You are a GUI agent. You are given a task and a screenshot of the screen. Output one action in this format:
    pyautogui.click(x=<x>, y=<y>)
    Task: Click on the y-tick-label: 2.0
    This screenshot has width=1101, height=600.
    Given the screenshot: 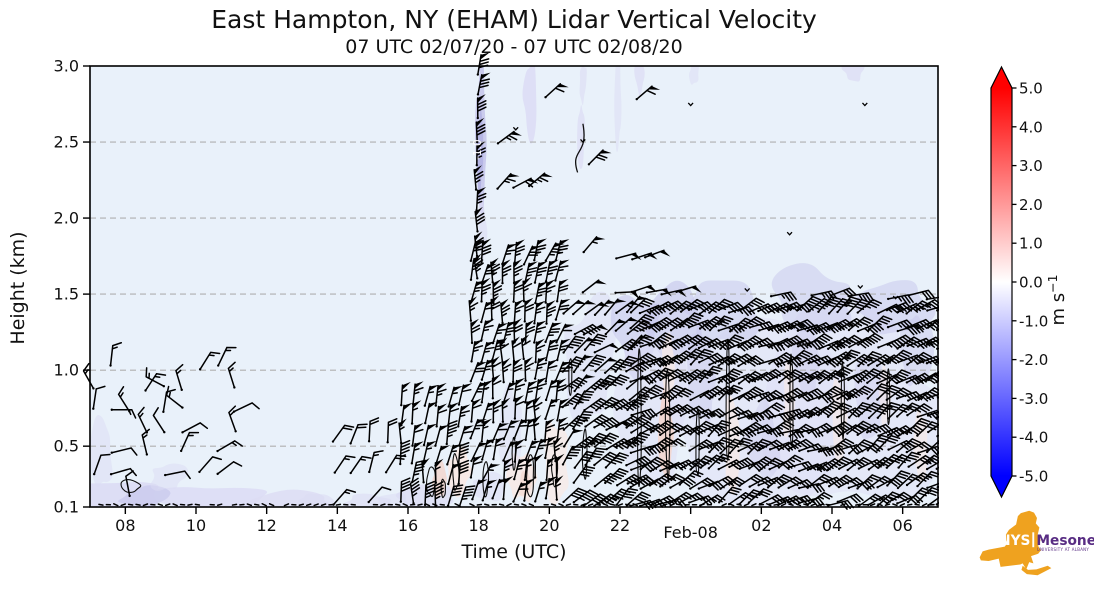 What is the action you would take?
    pyautogui.click(x=66, y=218)
    